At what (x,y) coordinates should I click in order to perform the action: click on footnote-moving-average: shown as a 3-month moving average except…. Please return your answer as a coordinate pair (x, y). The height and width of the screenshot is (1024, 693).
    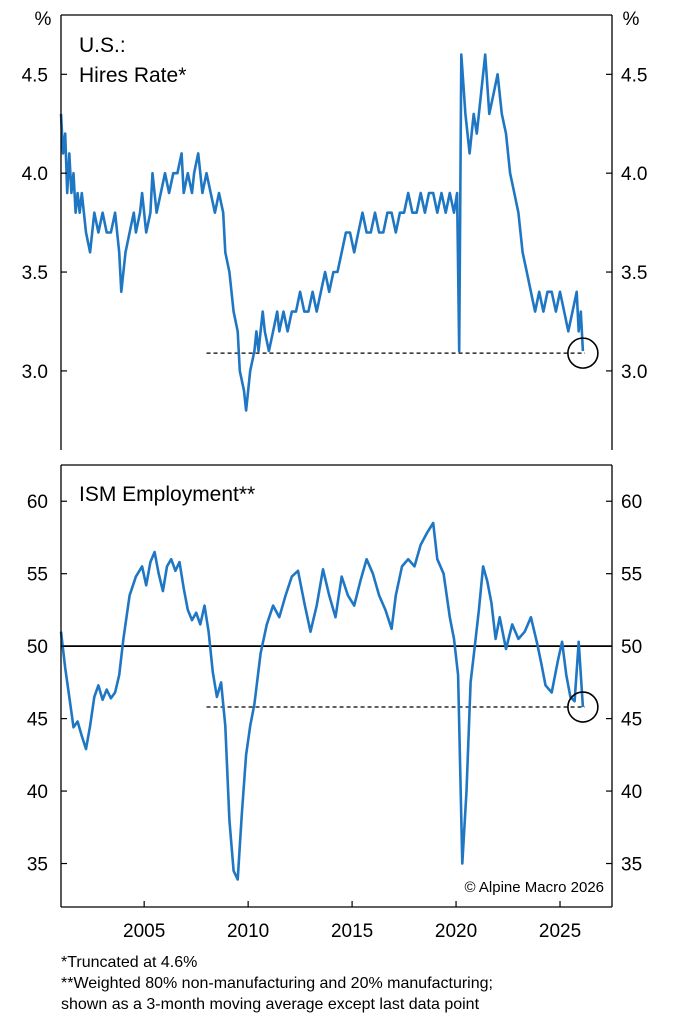
    Looking at the image, I should click on (270, 1004).